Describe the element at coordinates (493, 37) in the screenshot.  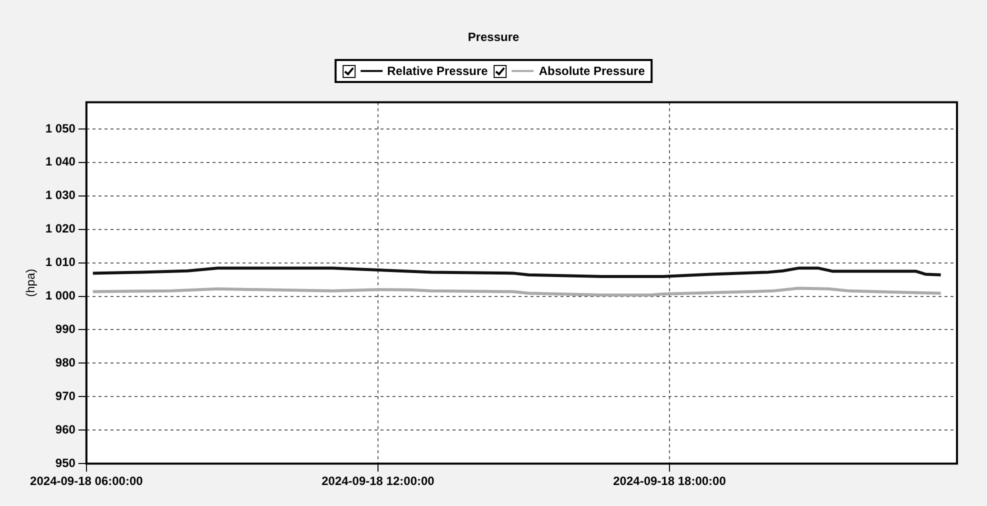
I see `chart-title: Pressure` at that location.